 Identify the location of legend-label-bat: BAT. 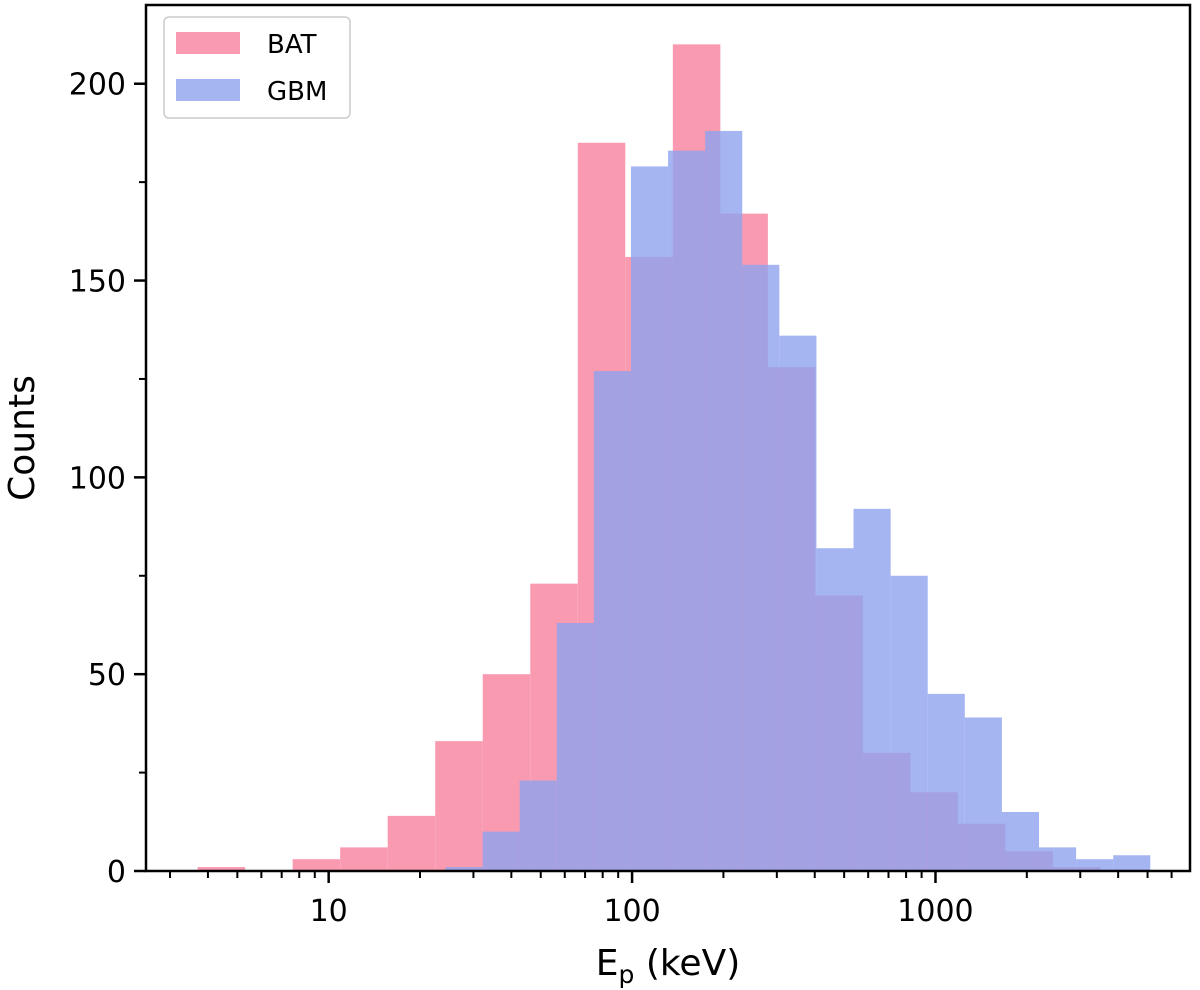
(292, 45).